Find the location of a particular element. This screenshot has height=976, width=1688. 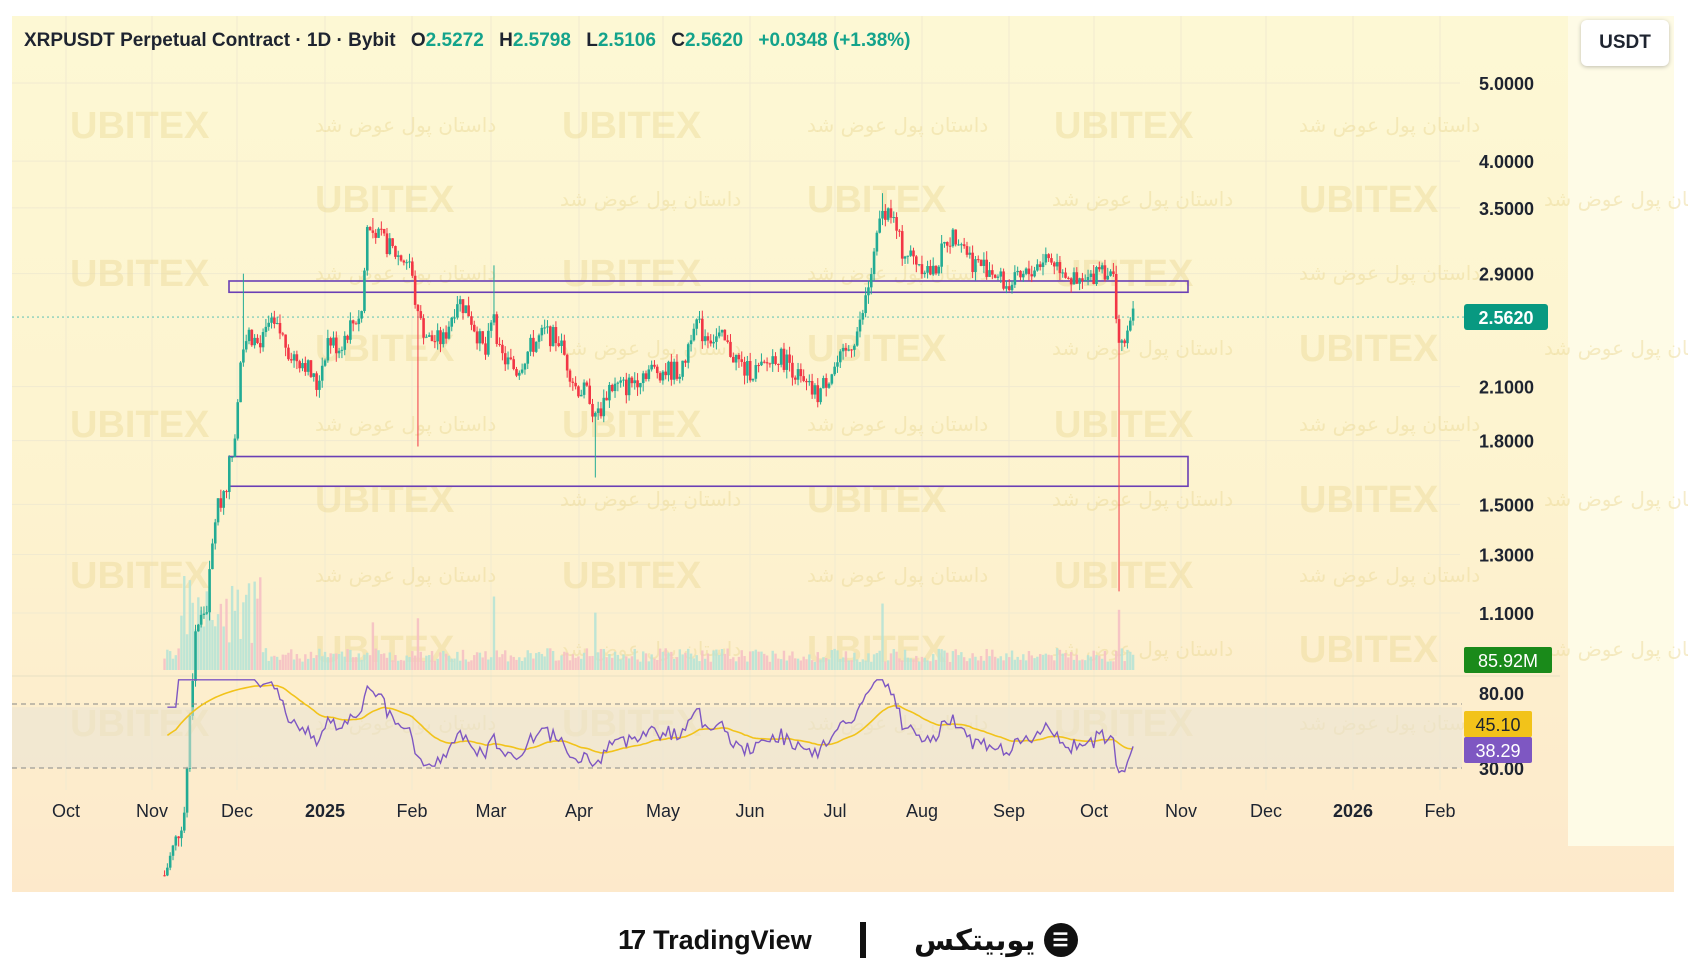

time-tick-label: Nov is located at coordinates (152, 811).